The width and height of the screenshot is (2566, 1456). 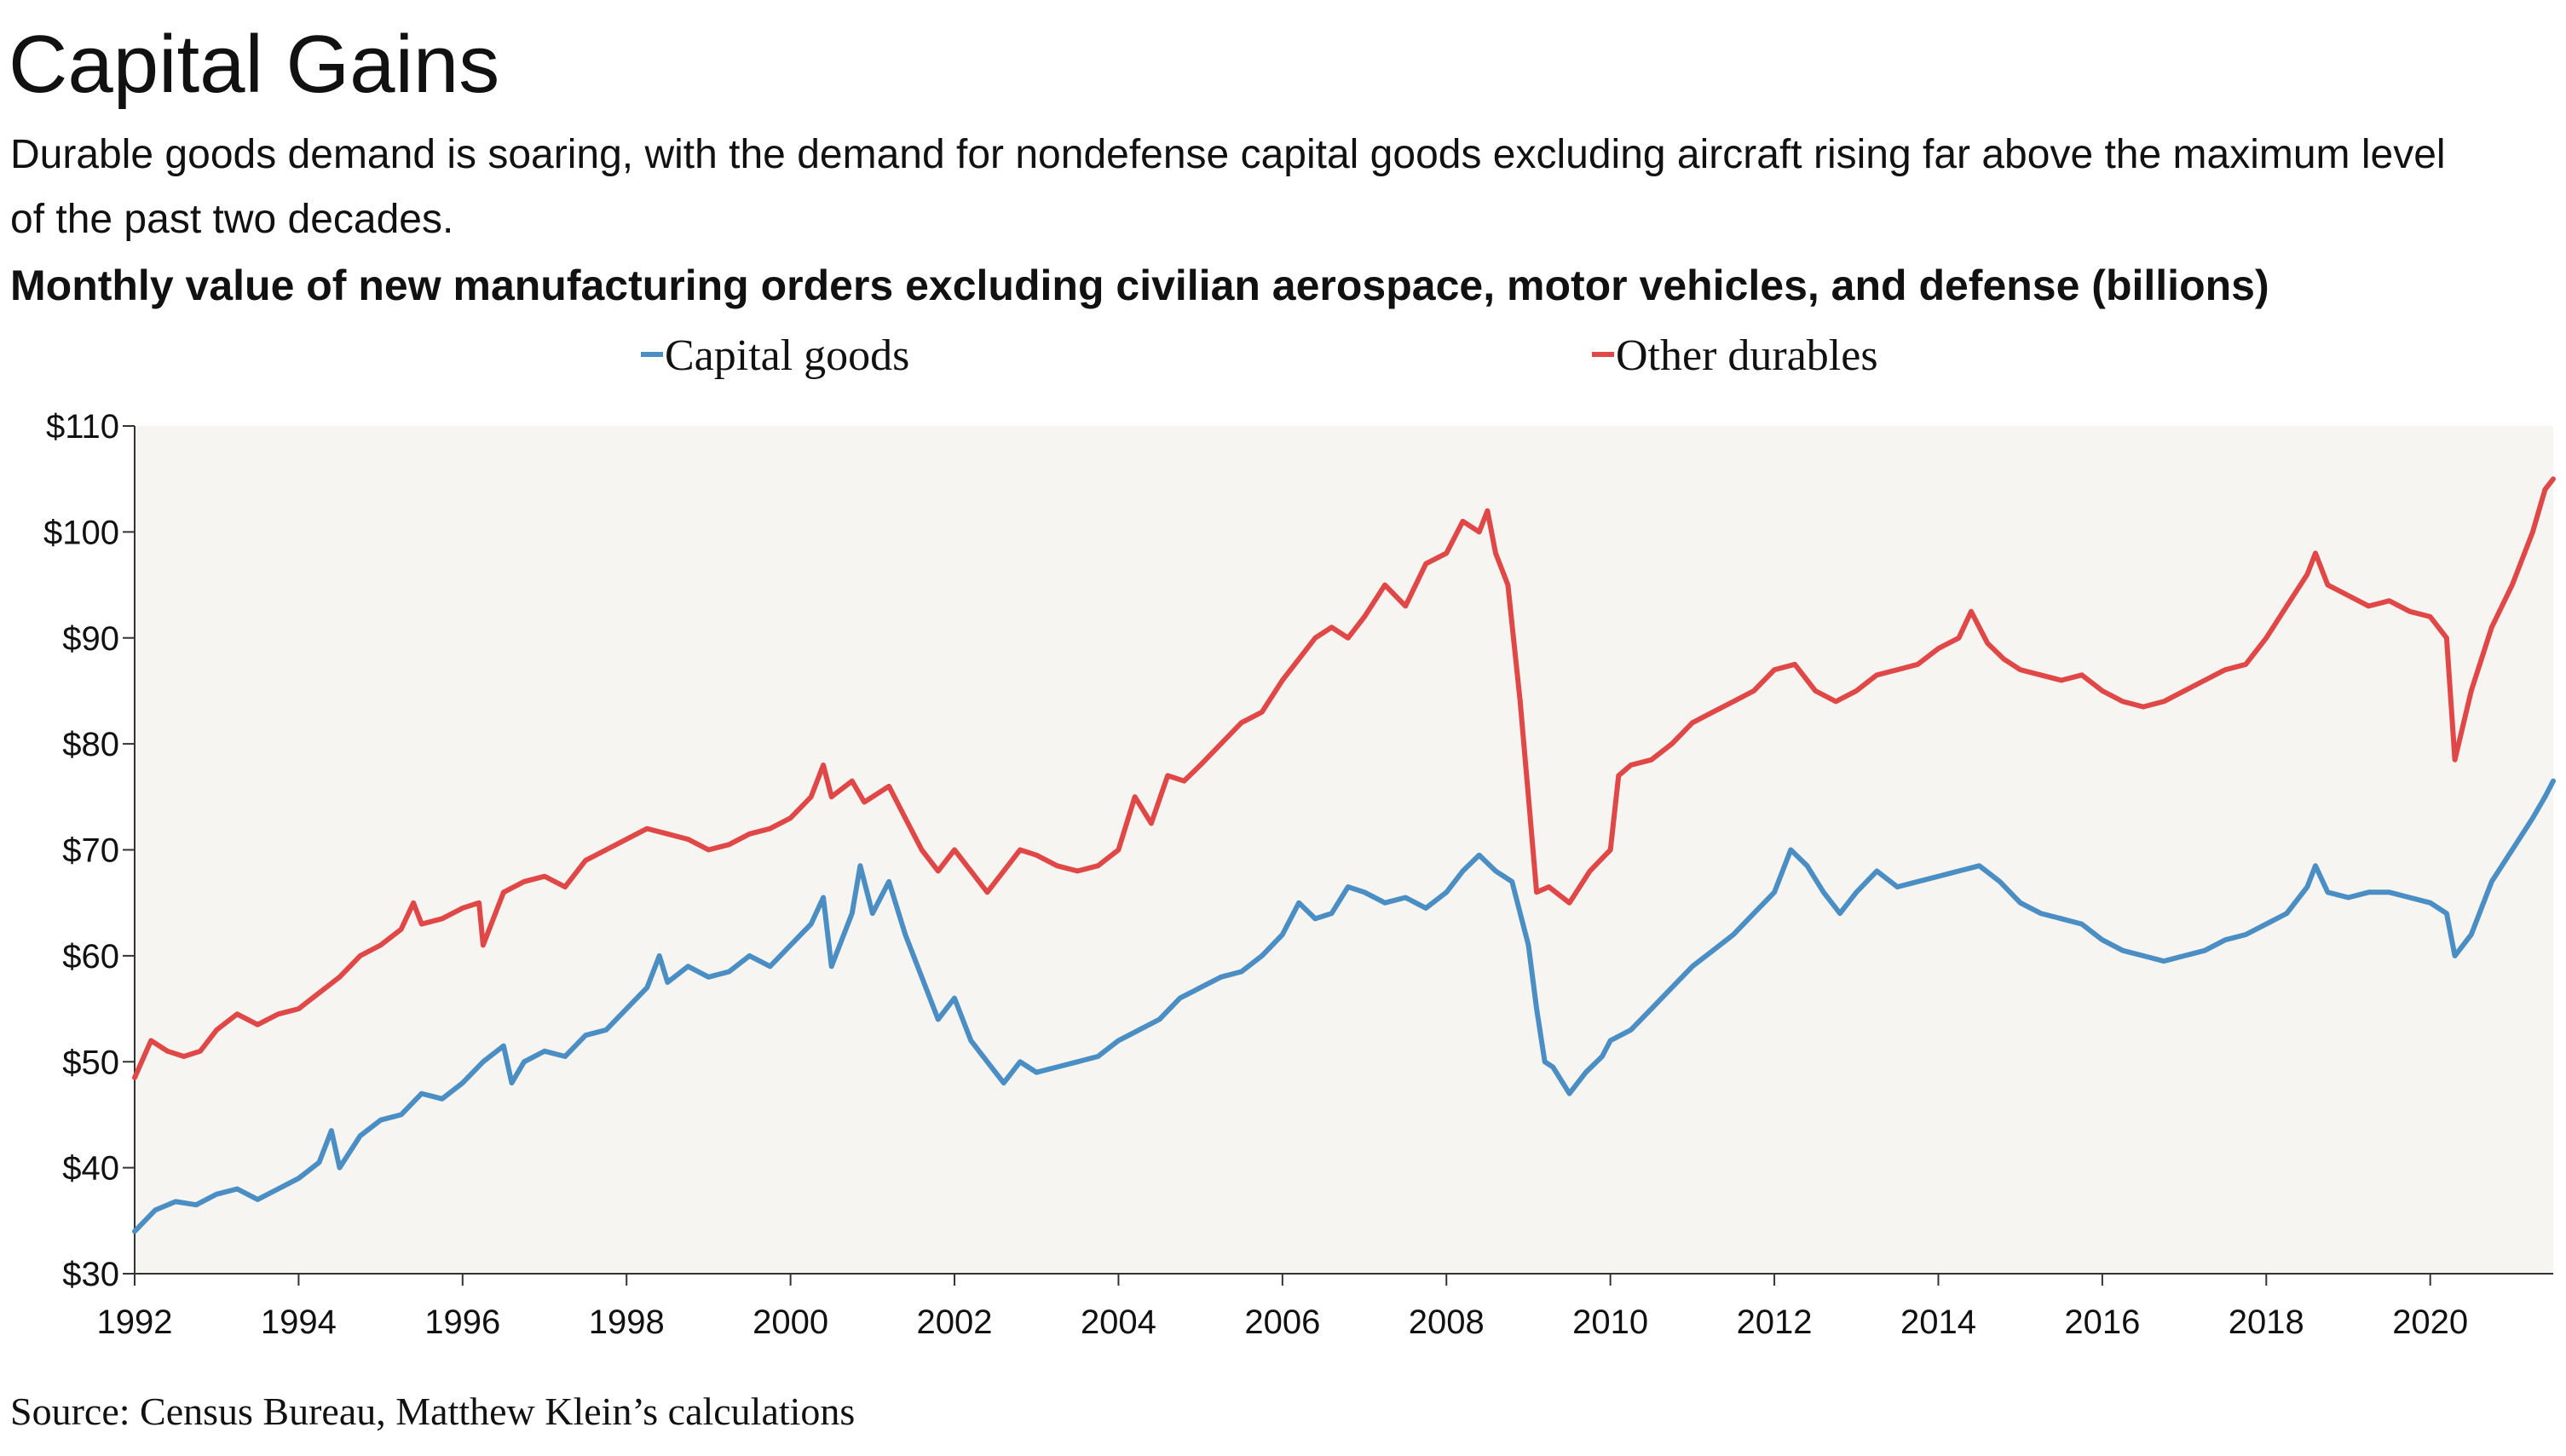 I want to click on y-tick-label: $30, so click(x=90, y=1275).